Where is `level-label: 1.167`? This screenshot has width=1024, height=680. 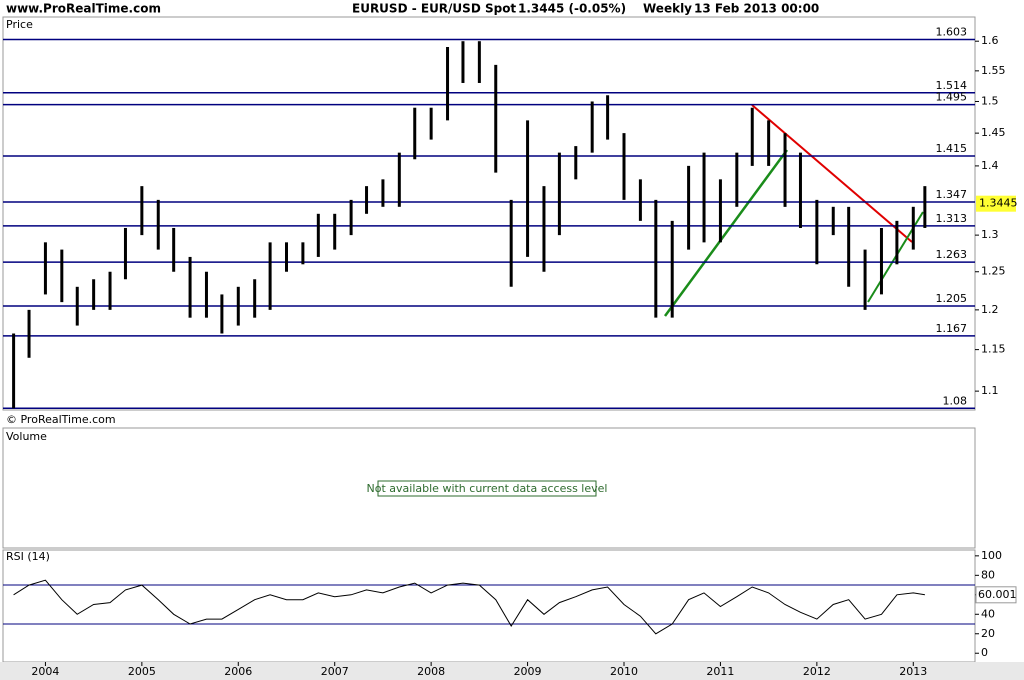 level-label: 1.167 is located at coordinates (952, 328).